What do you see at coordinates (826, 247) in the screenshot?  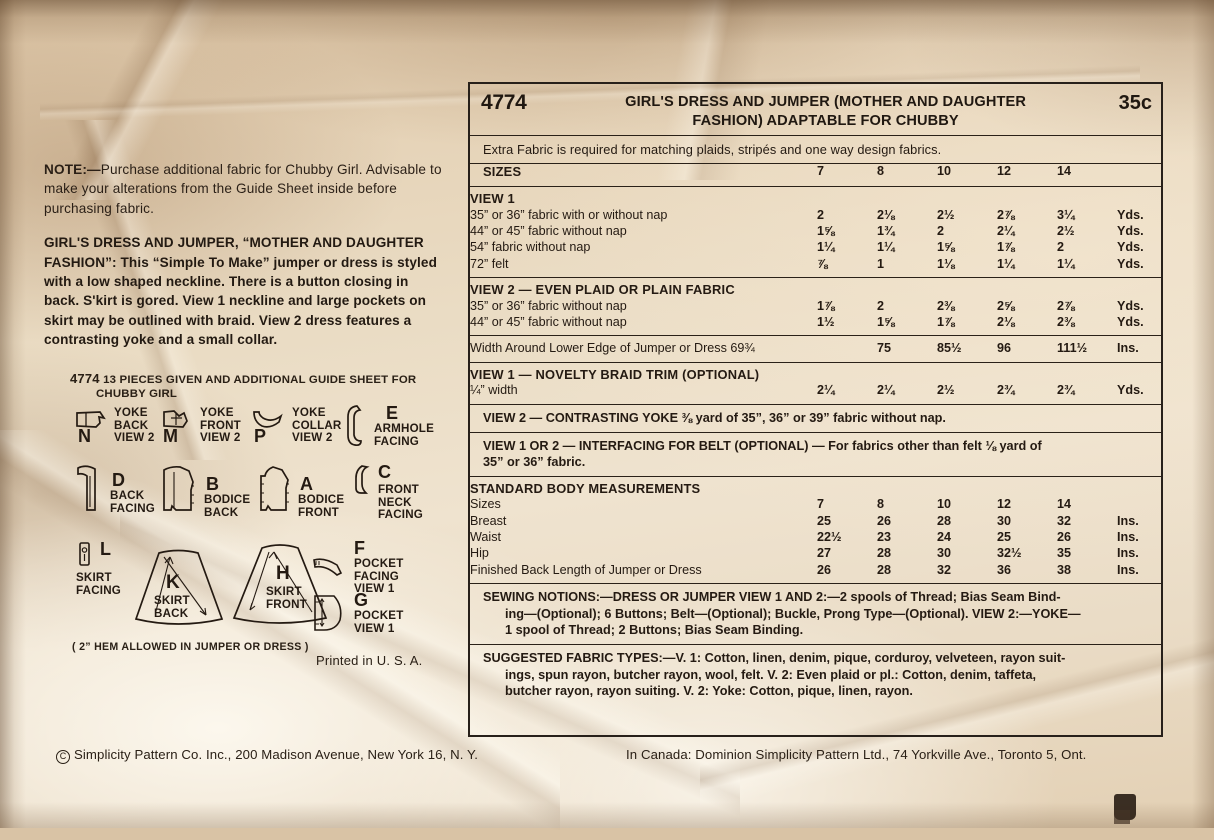 I see `view1-row3-size7: 1¼` at bounding box center [826, 247].